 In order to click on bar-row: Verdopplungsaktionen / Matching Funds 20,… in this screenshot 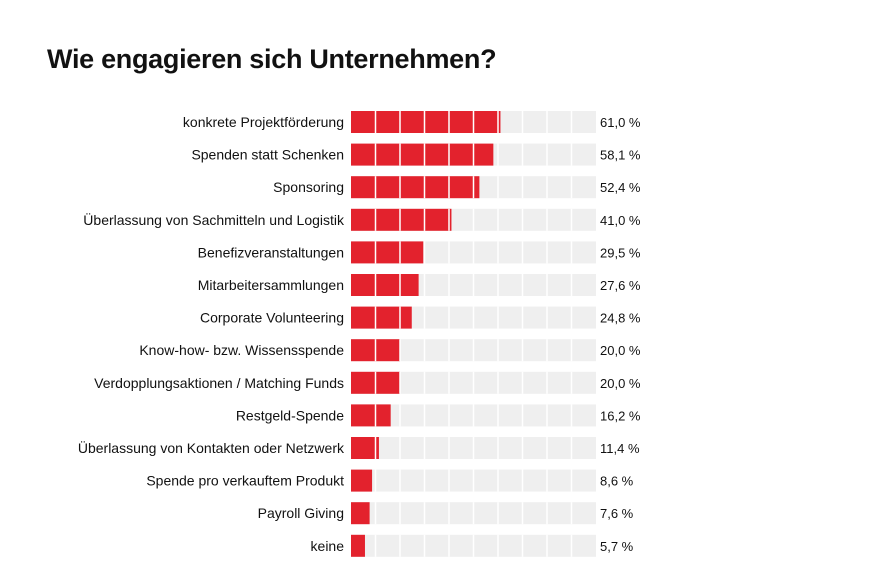, I will do `click(367, 382)`.